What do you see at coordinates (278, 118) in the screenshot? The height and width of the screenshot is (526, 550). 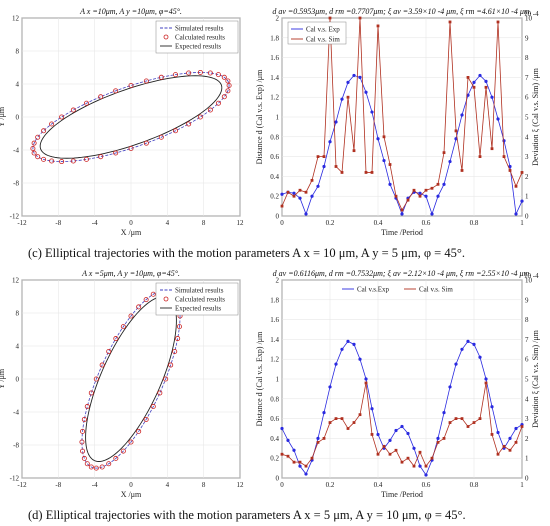 I see `left-y-tick-label: 1` at bounding box center [278, 118].